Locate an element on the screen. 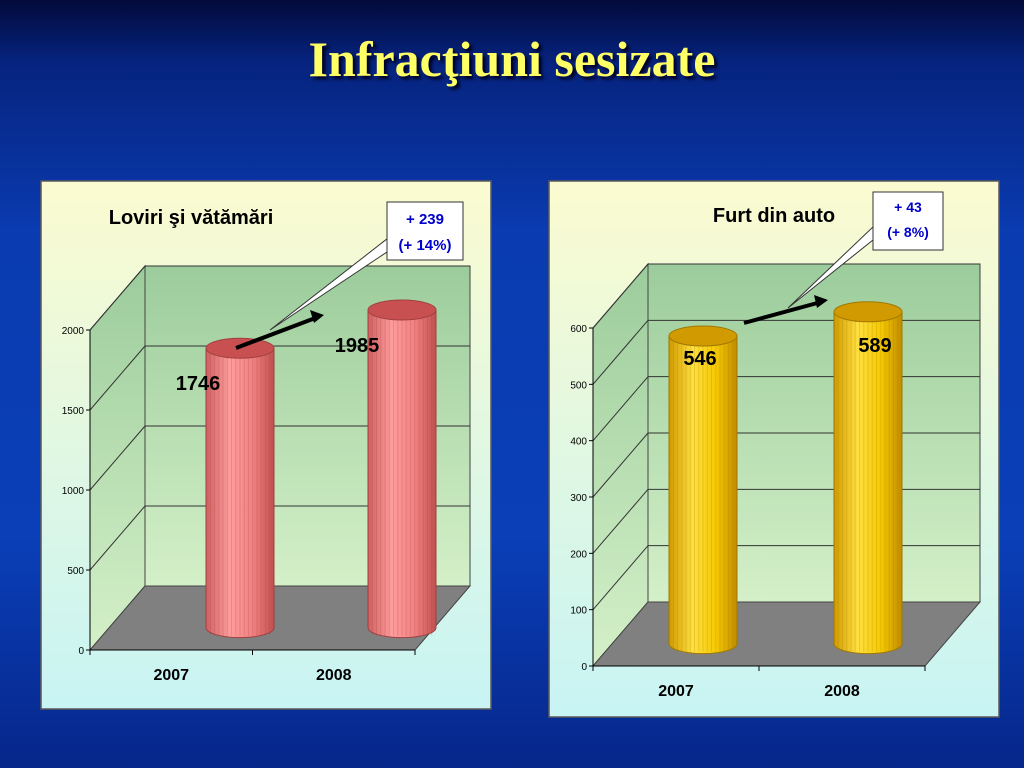 The height and width of the screenshot is (768, 1024). y-tick-label: 600 is located at coordinates (578, 329).